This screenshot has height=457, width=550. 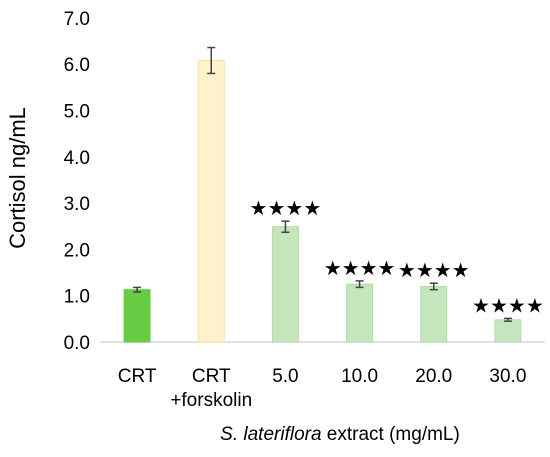 I want to click on x-axis-title-rest: extract (mg/mL), so click(x=390, y=434).